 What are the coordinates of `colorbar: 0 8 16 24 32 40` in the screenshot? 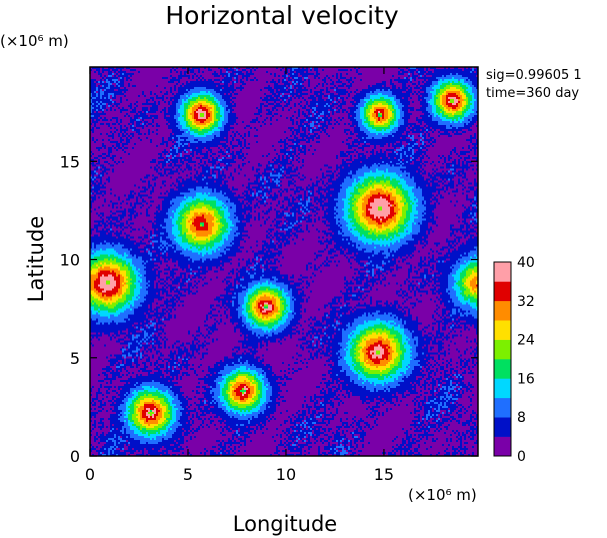 It's located at (514, 360).